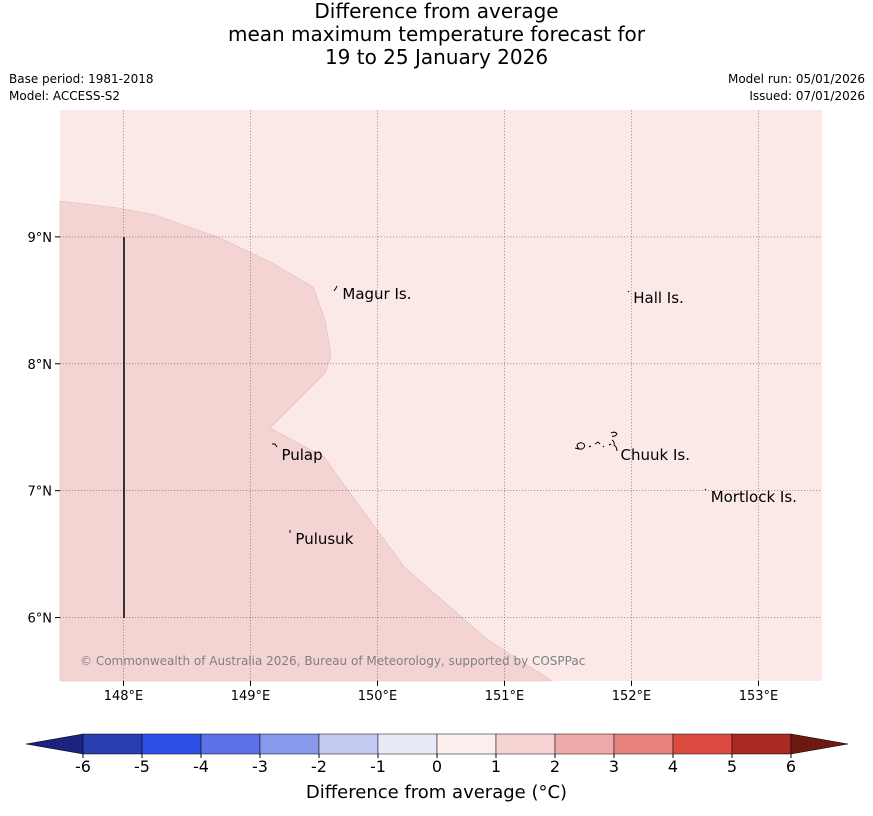 This screenshot has width=873, height=816. What do you see at coordinates (754, 497) in the screenshot?
I see `place-label: Mortlock Is.` at bounding box center [754, 497].